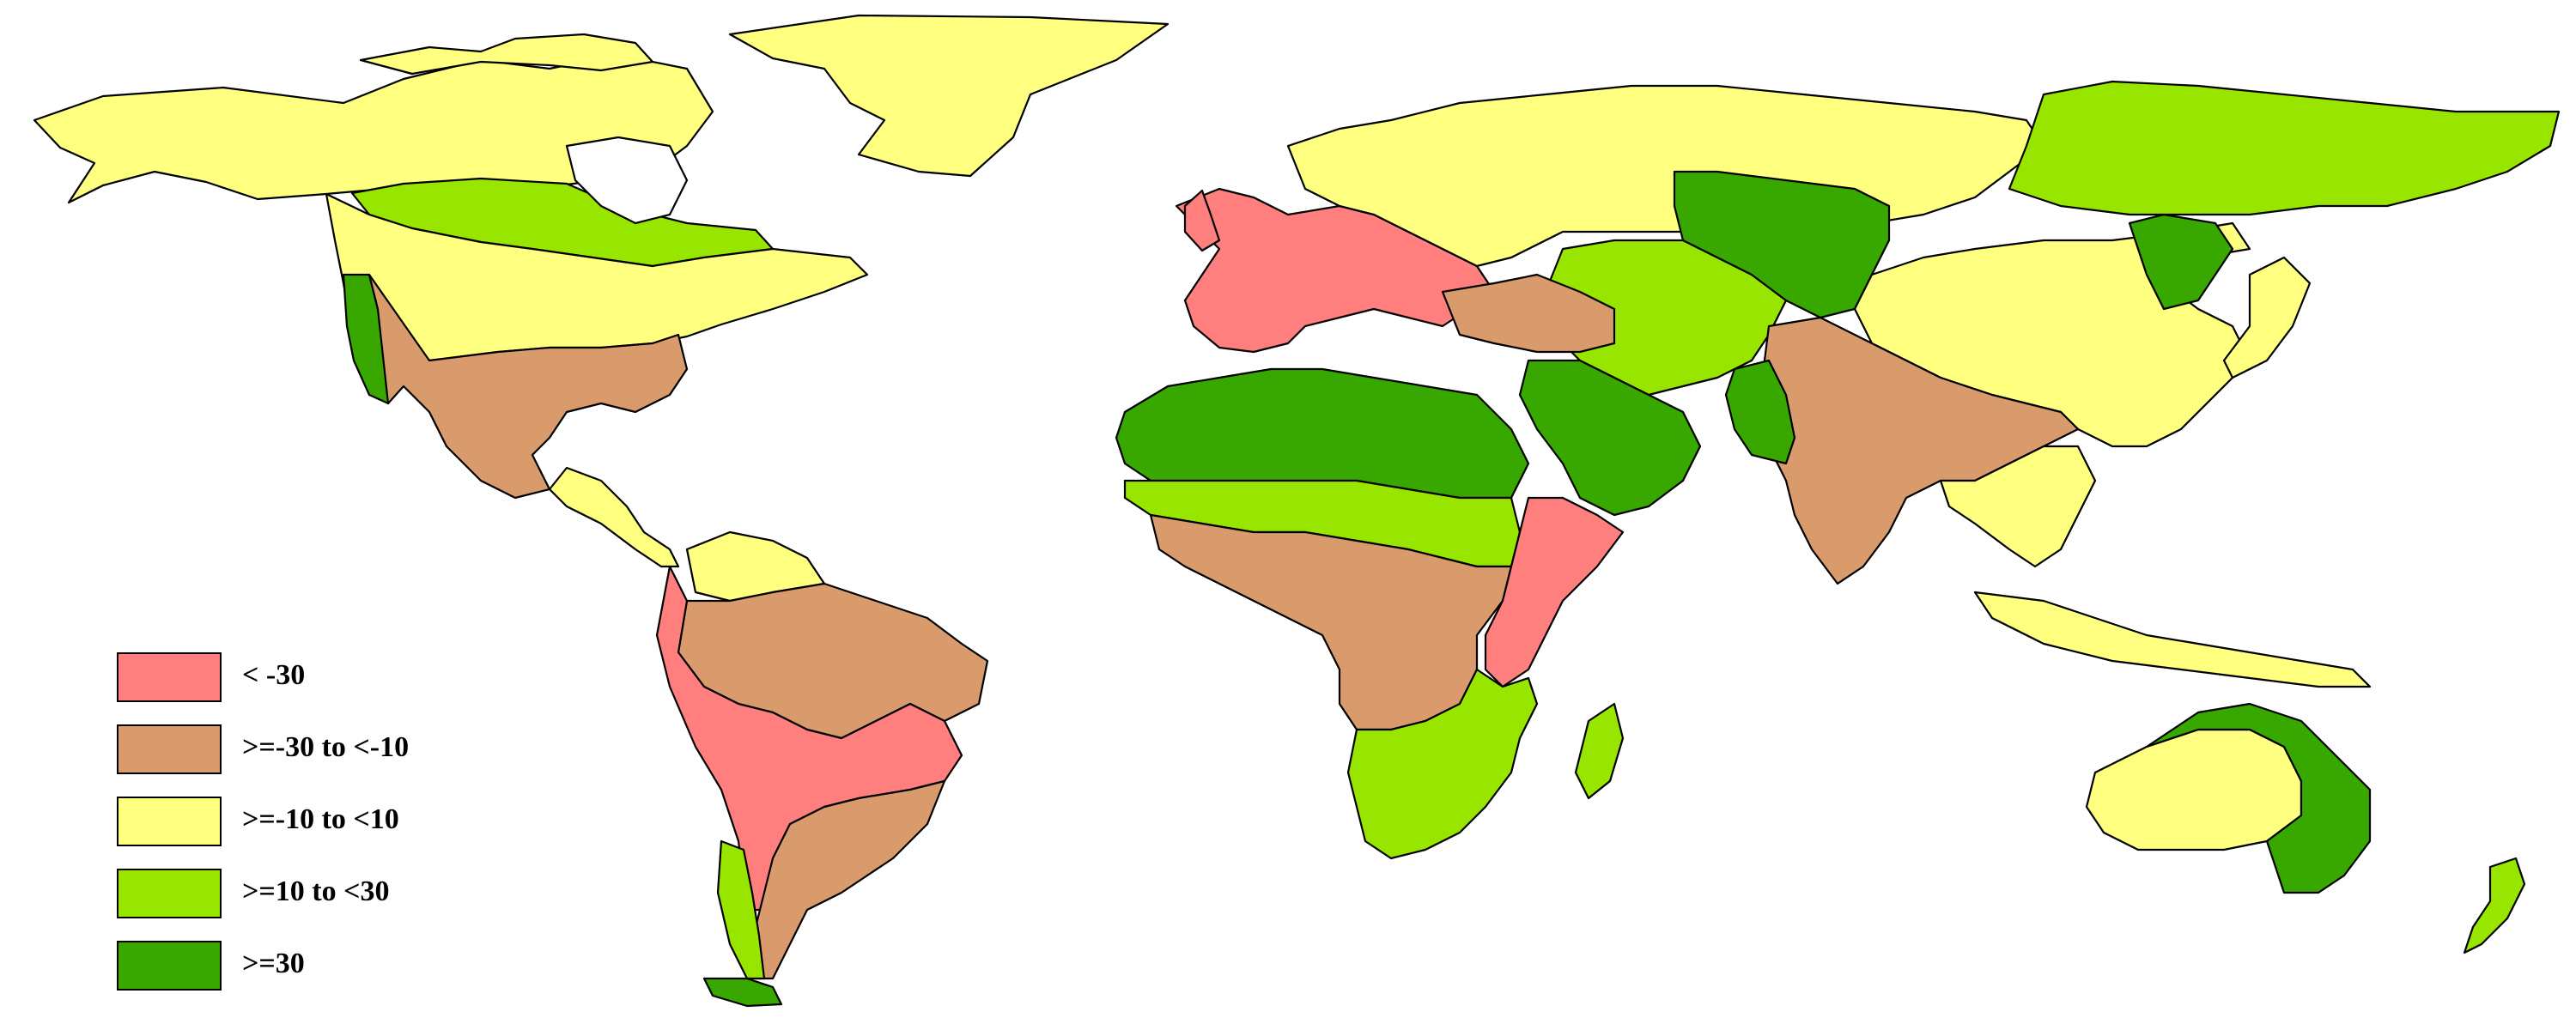 This screenshot has width=2576, height=1030. Describe the element at coordinates (2284, 148) in the screenshot. I see `region-east-siberia` at that location.